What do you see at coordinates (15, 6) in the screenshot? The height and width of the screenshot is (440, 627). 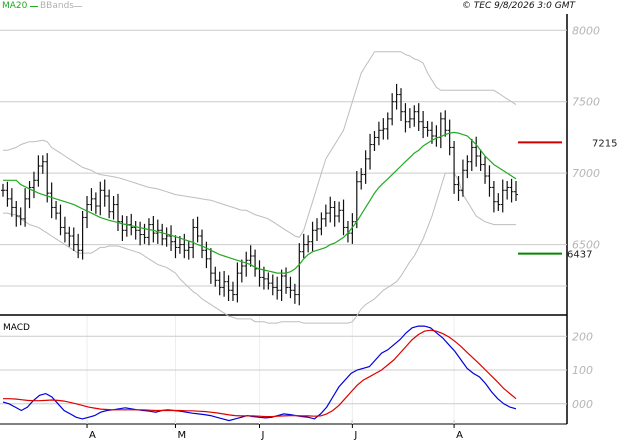 I see `legend-ma20: MA20` at bounding box center [15, 6].